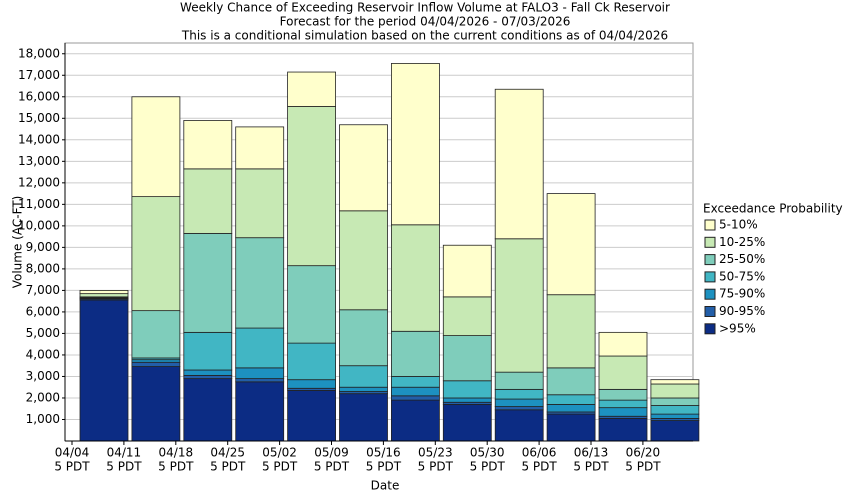 This screenshot has width=850, height=500. What do you see at coordinates (43, 376) in the screenshot?
I see `y-tick-label: 3,000` at bounding box center [43, 376].